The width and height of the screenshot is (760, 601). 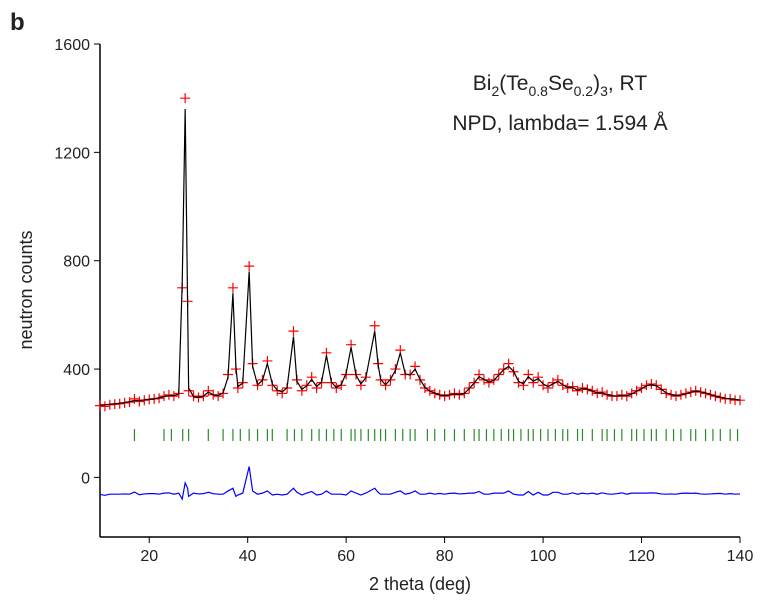 What do you see at coordinates (149, 556) in the screenshot?
I see `x-tick-label: 20` at bounding box center [149, 556].